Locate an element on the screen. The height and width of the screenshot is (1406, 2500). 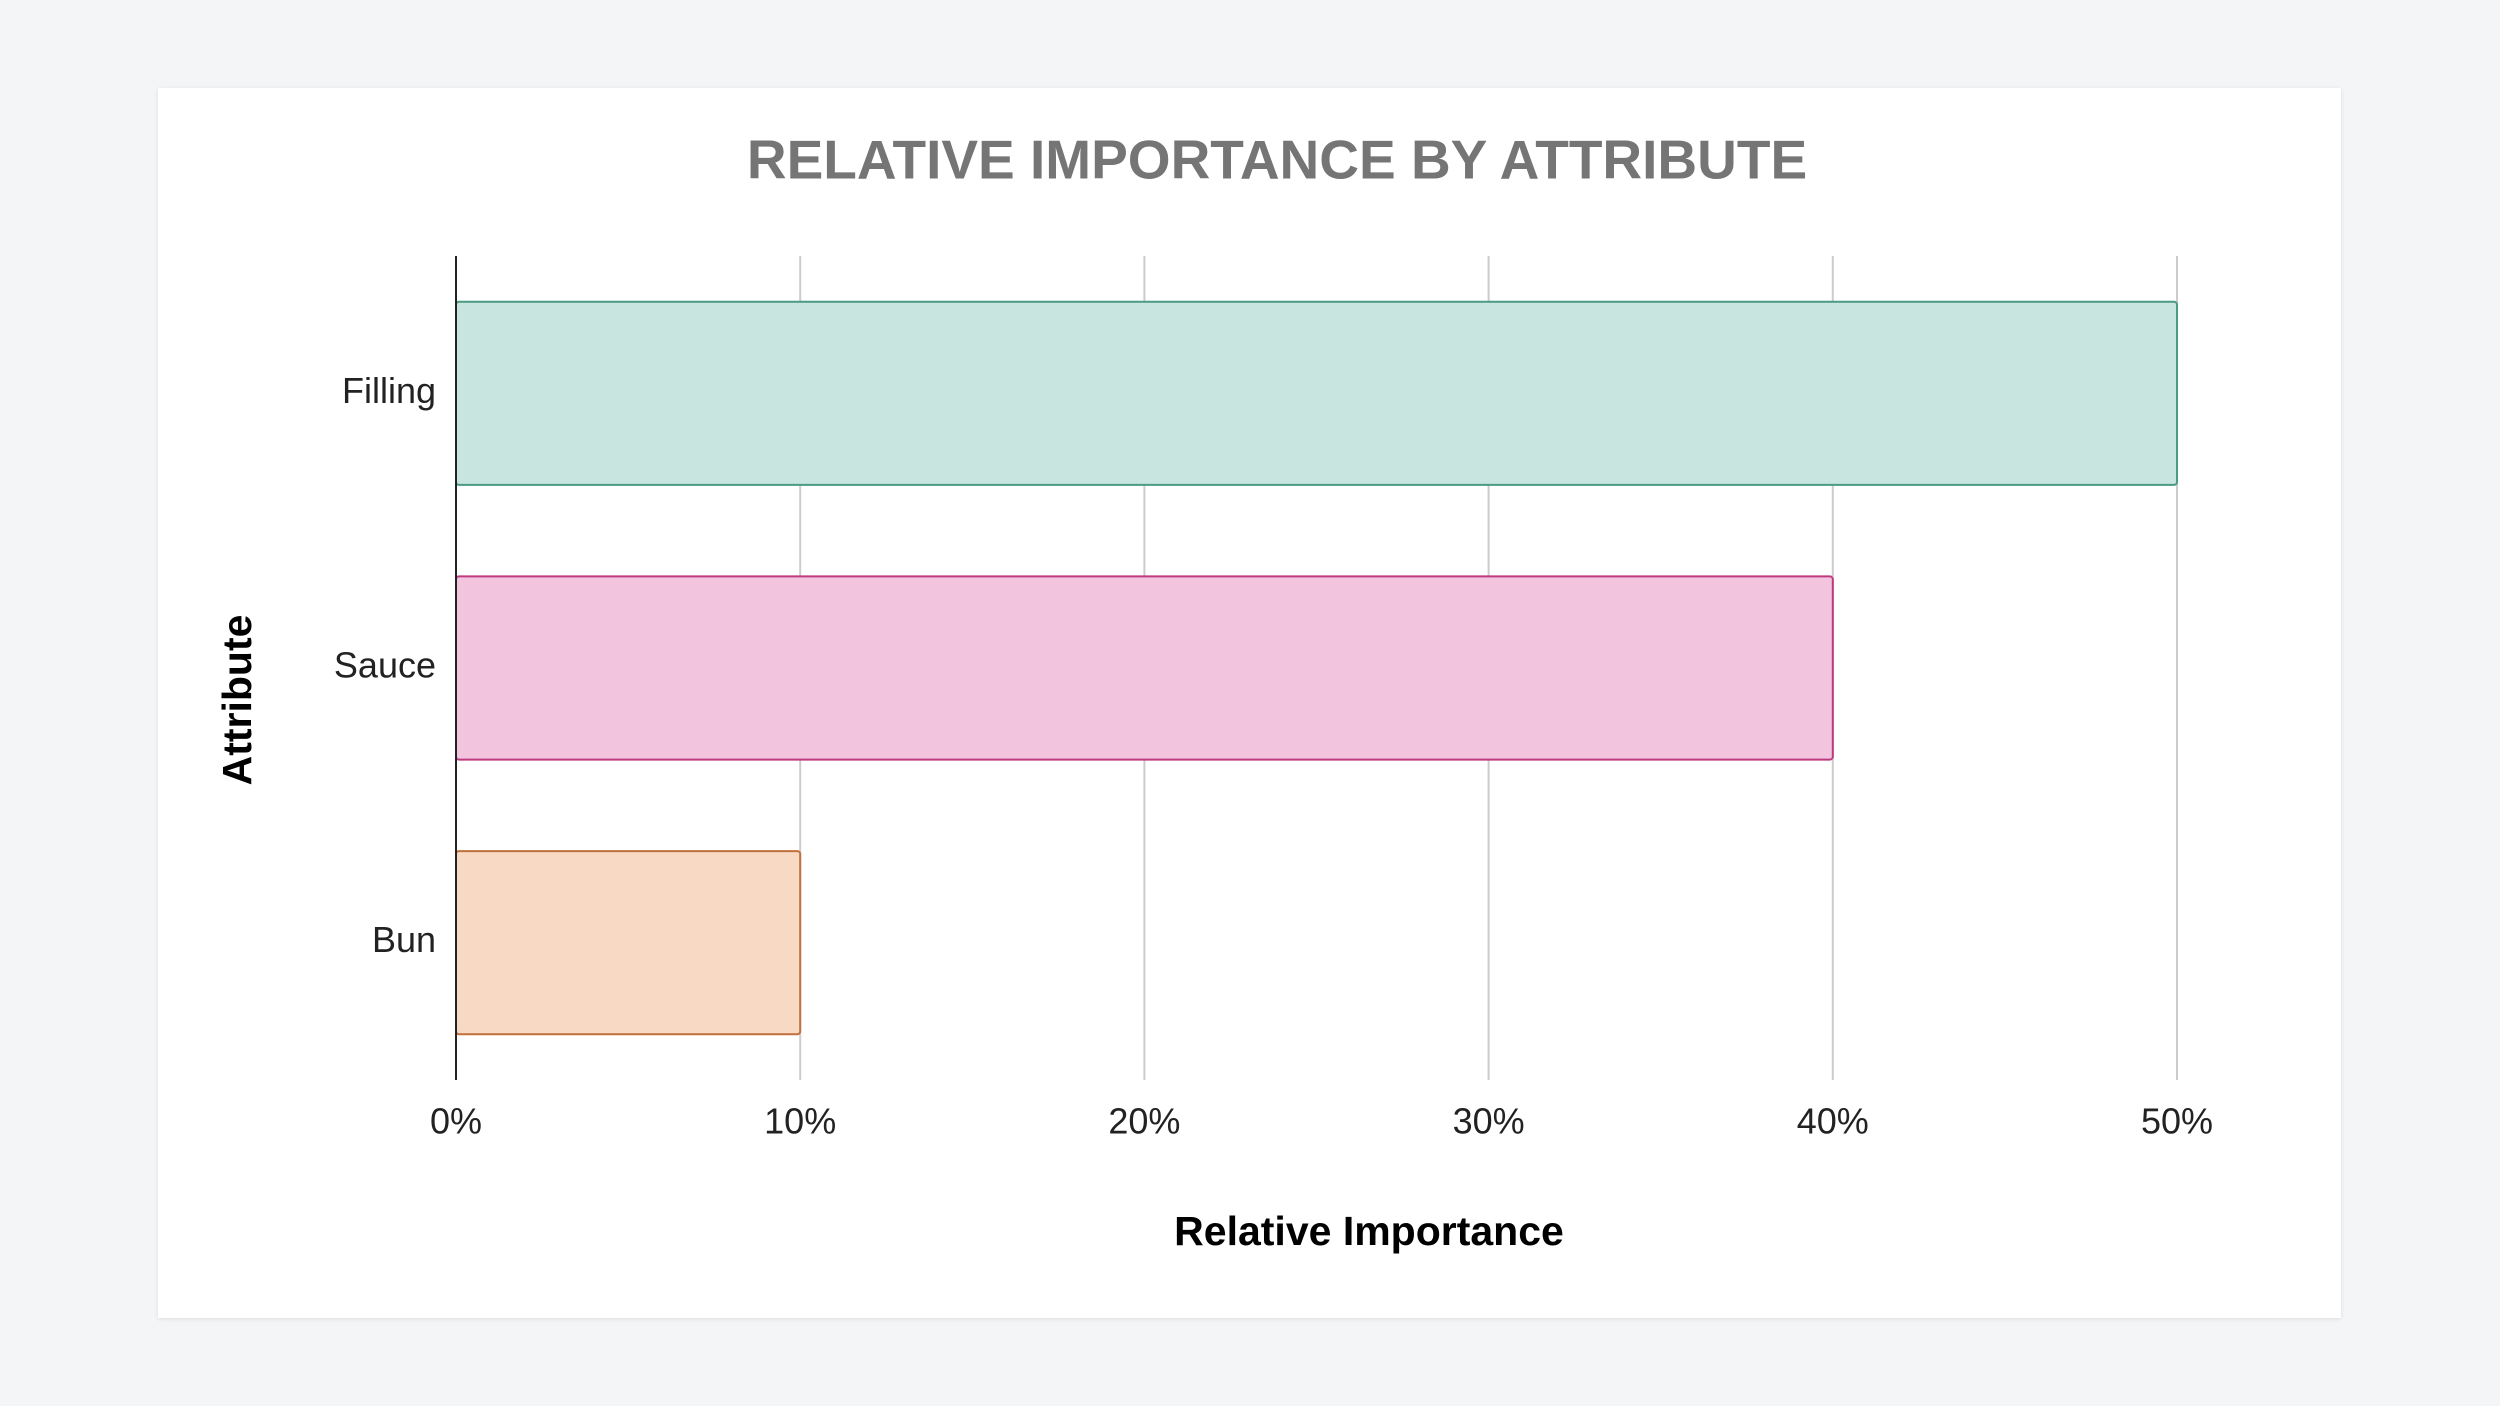
x-tick-label: 30% is located at coordinates (1489, 1121).